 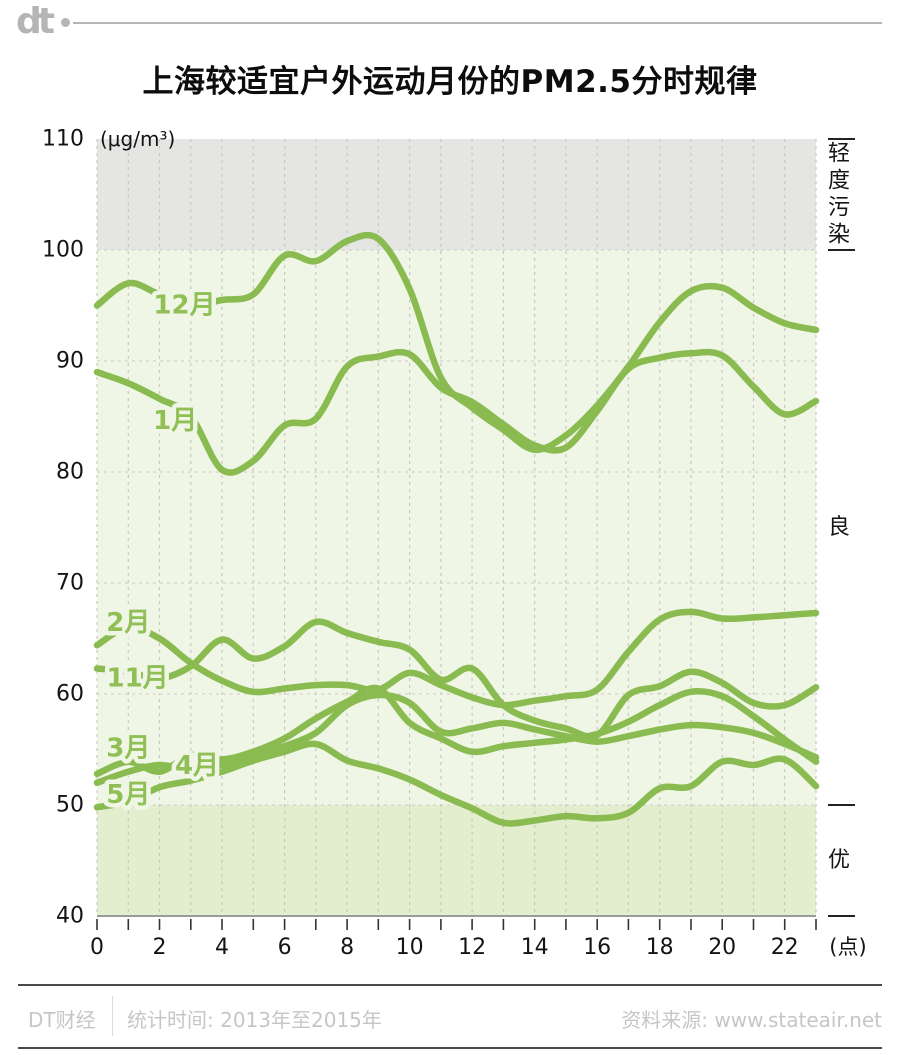 What do you see at coordinates (137, 139) in the screenshot?
I see `y-axis-unit-label: (μg/m³)` at bounding box center [137, 139].